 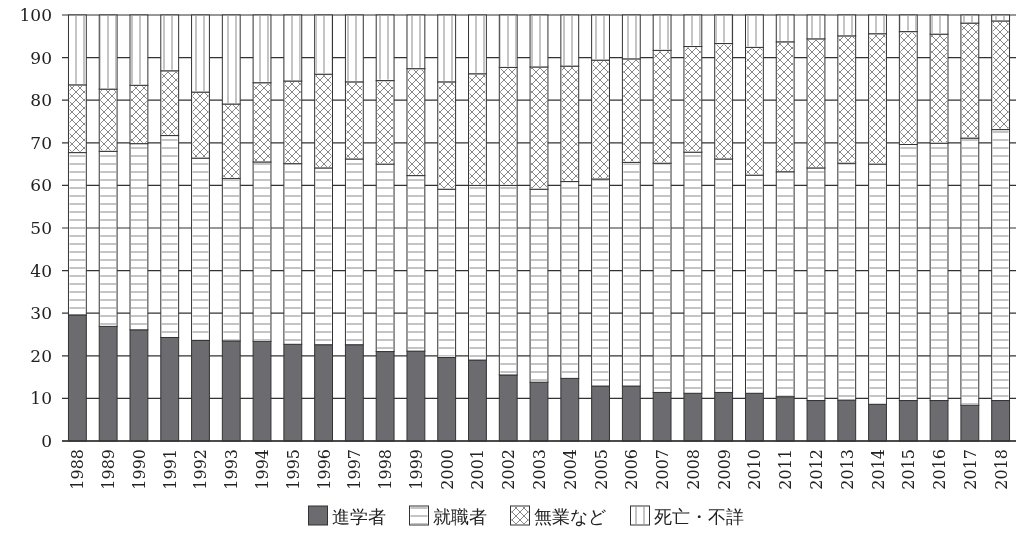 I want to click on x-tick-label: 2016, so click(x=940, y=469).